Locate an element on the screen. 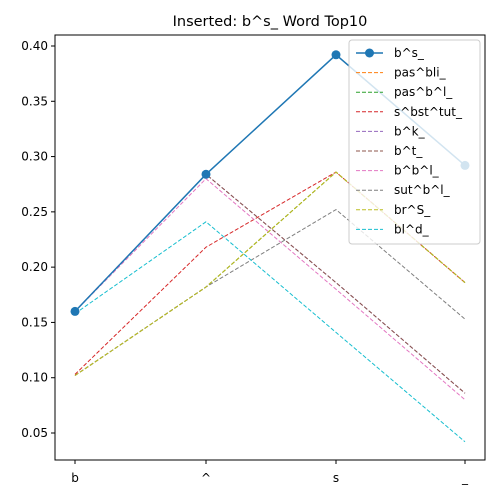 The width and height of the screenshot is (500, 500). legend-label-5: b^t_ is located at coordinates (408, 151).